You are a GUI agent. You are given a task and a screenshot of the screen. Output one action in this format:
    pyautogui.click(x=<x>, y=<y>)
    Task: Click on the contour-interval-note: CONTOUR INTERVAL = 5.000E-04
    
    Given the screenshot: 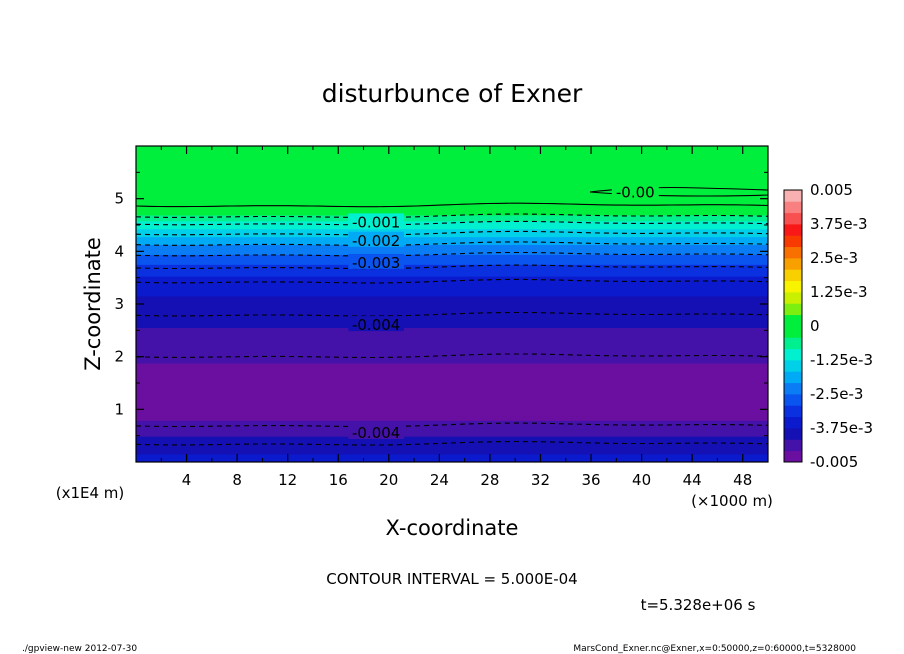 What is the action you would take?
    pyautogui.click(x=451, y=579)
    